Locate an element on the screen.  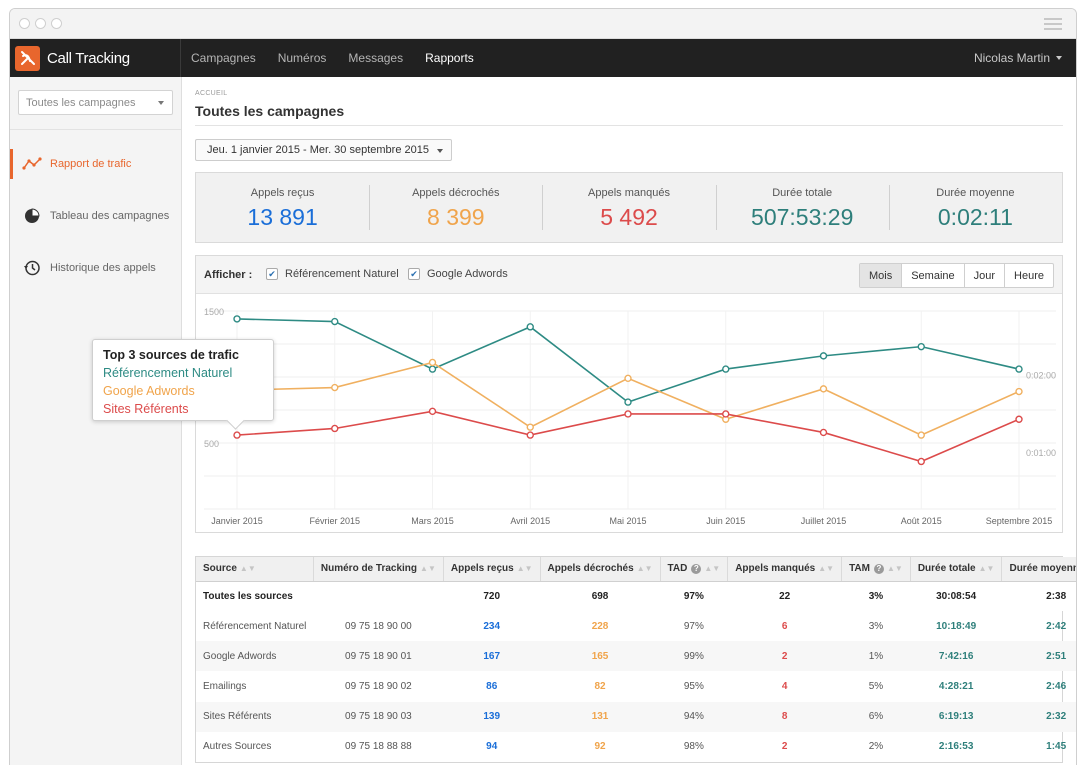
minimize-window-dot is located at coordinates (40, 23).